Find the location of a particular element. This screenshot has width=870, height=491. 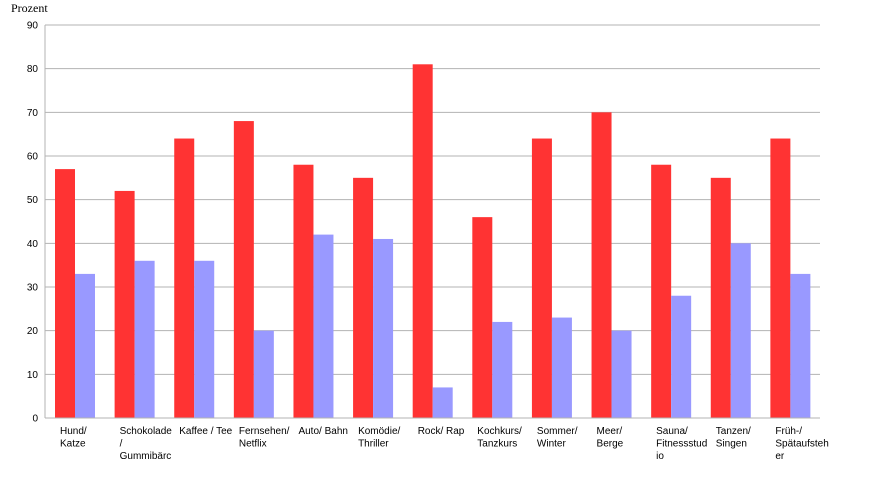

x-tick-label-line: Spätaufsteh is located at coordinates (801, 444).